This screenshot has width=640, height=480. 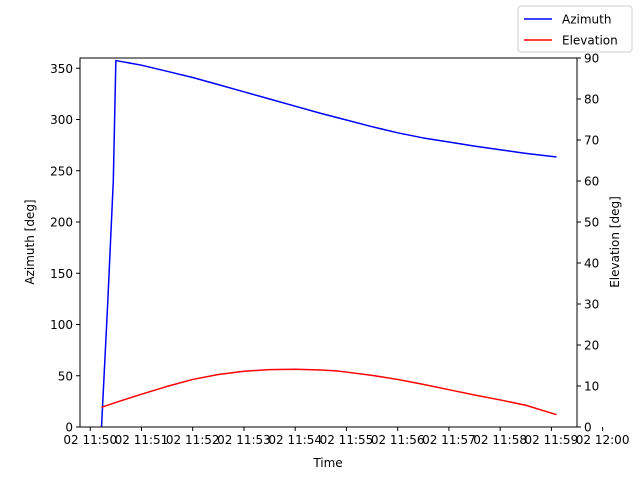 I want to click on x-tick-label: 02 11:56, so click(x=398, y=440).